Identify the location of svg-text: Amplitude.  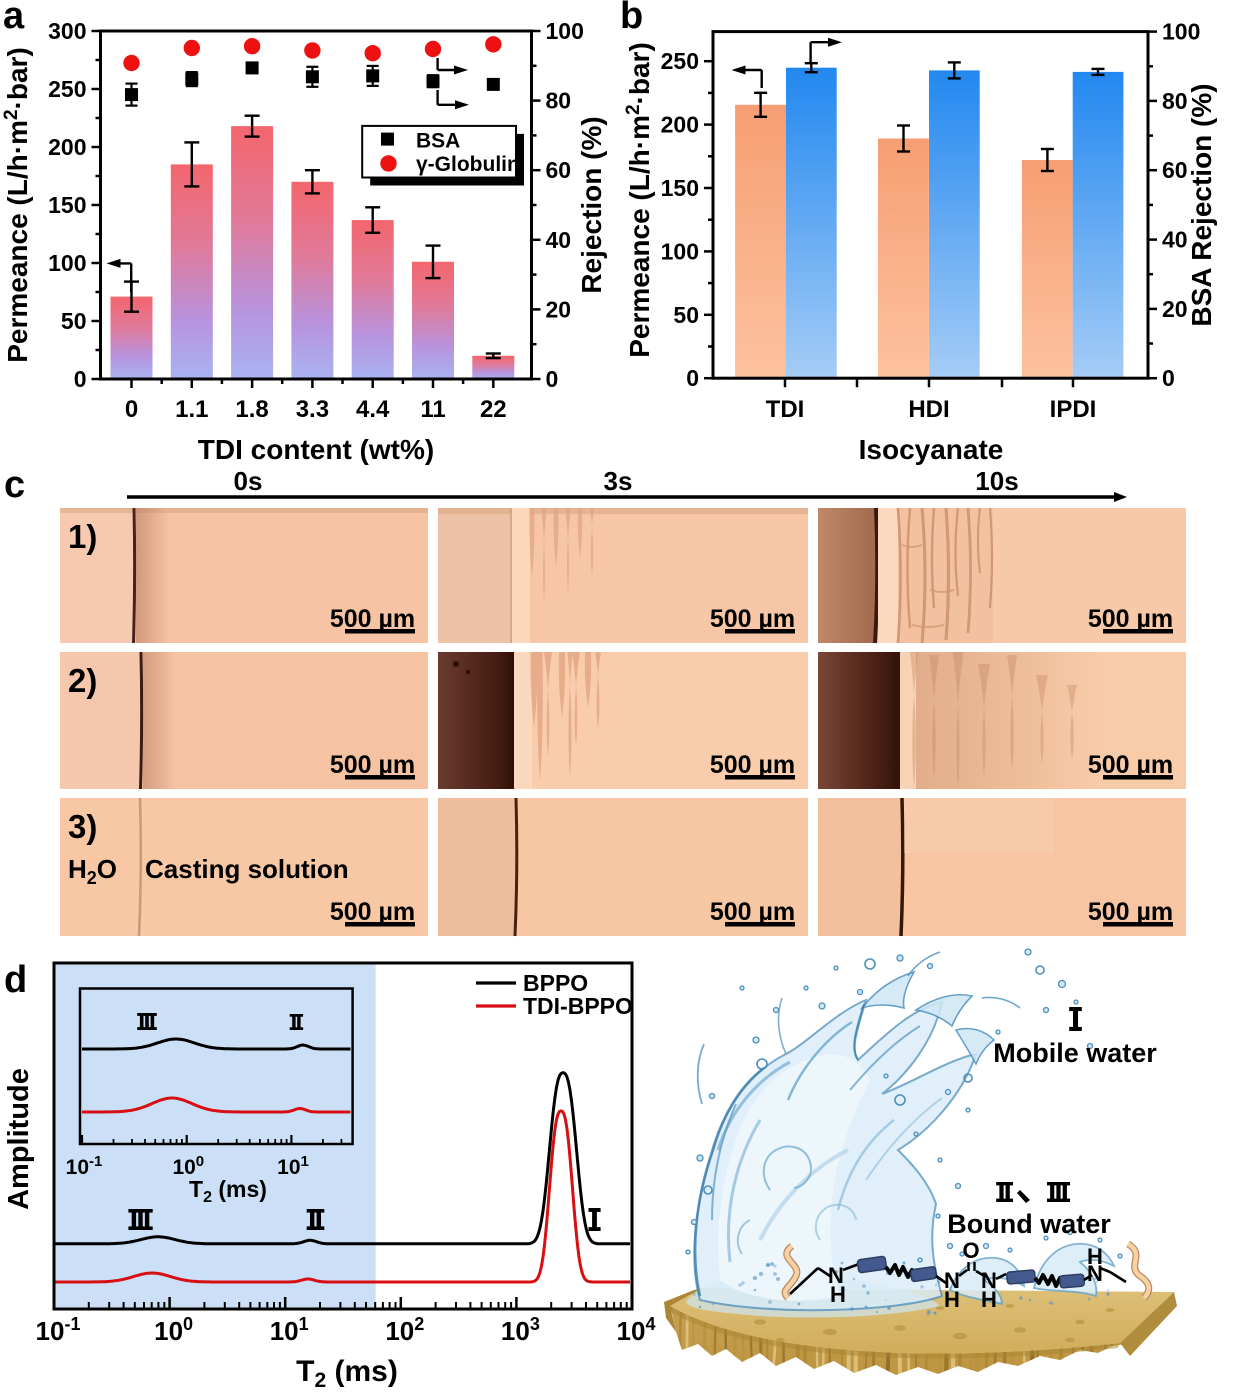
(19, 1139).